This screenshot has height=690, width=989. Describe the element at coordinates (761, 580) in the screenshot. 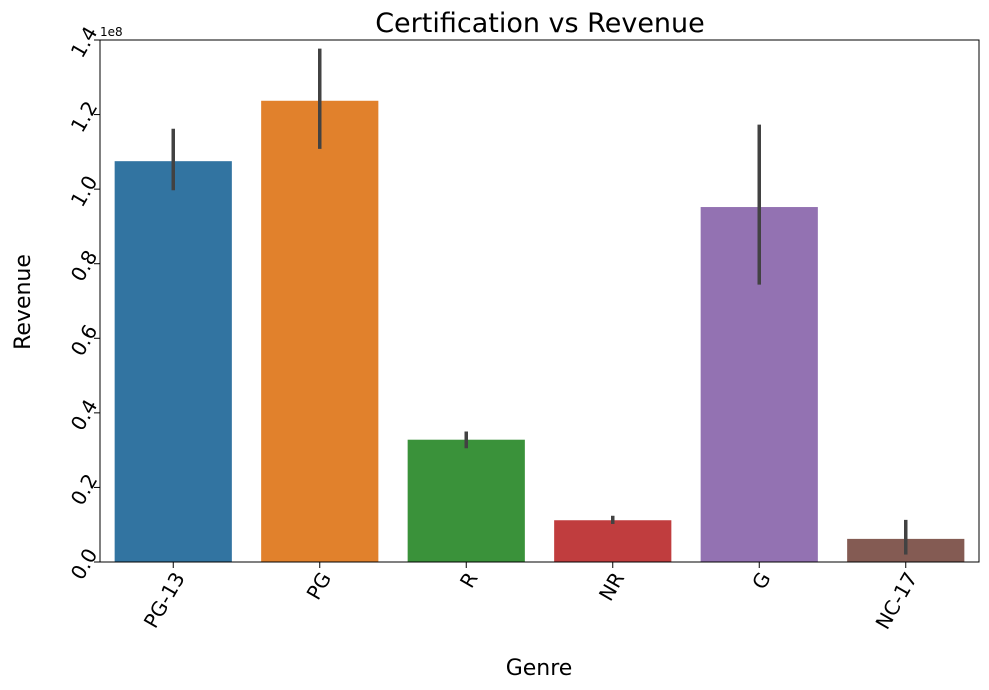

I see `x-tick-label: G` at that location.